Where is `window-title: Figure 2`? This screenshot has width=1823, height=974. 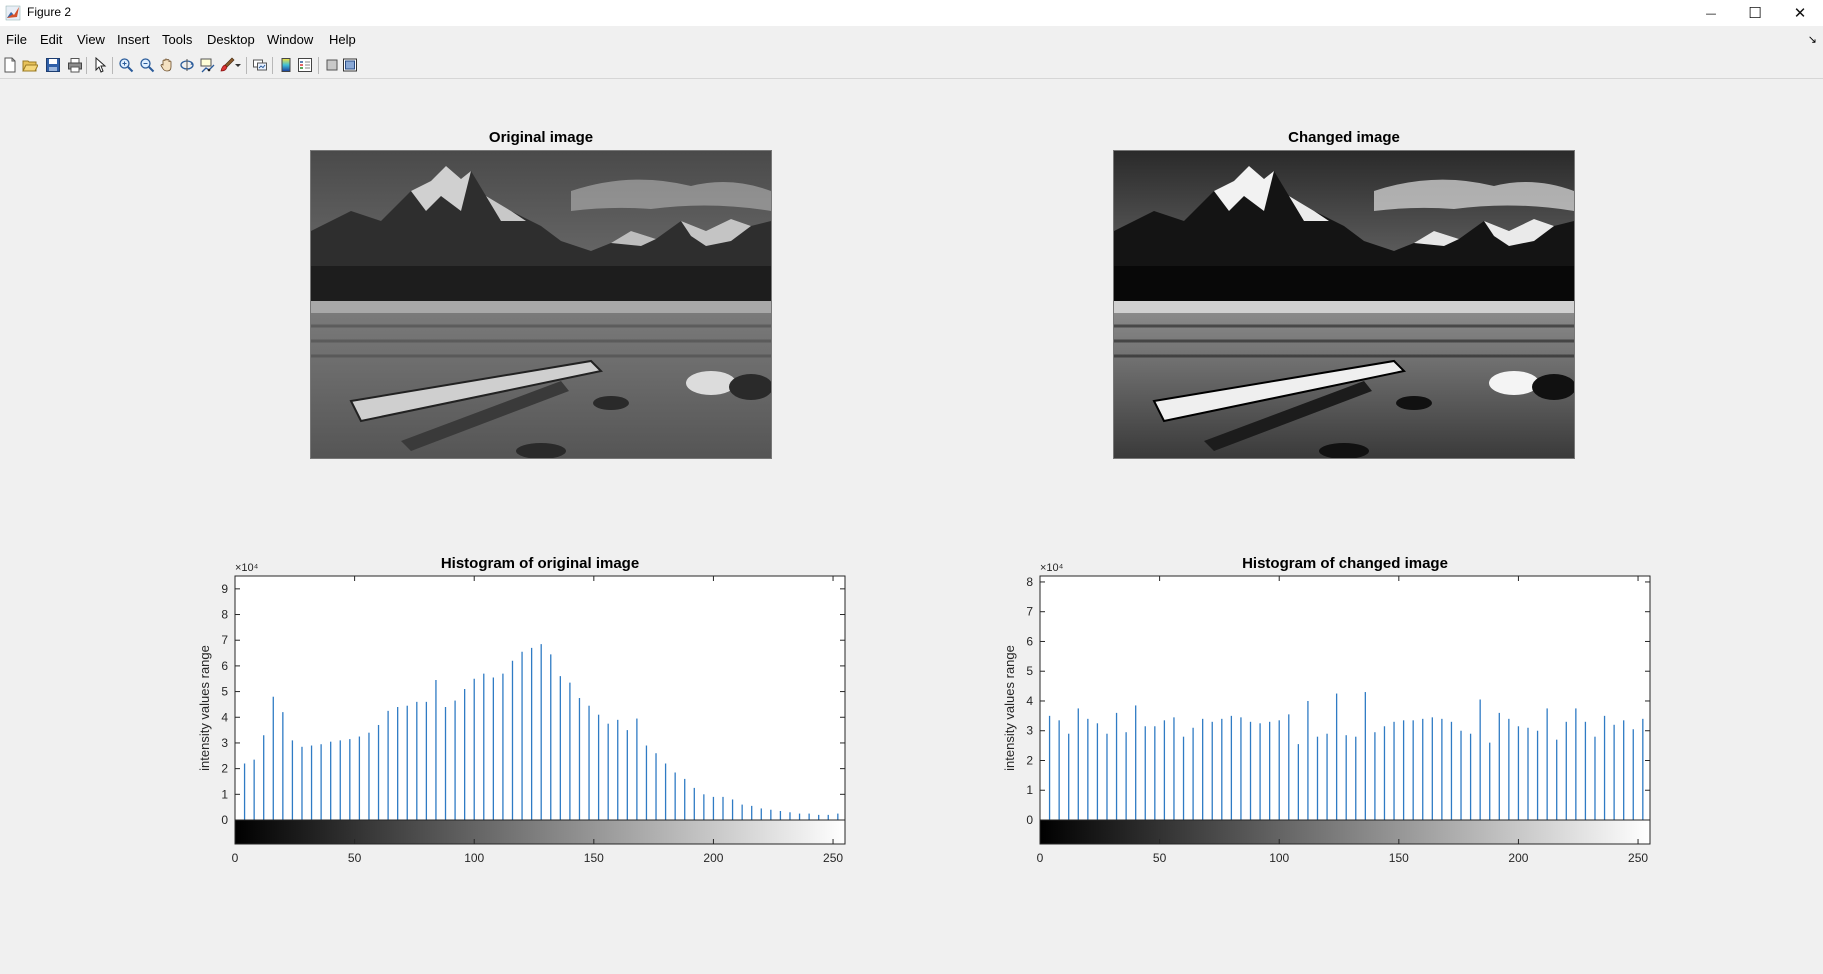
window-title: Figure 2 is located at coordinates (49, 12).